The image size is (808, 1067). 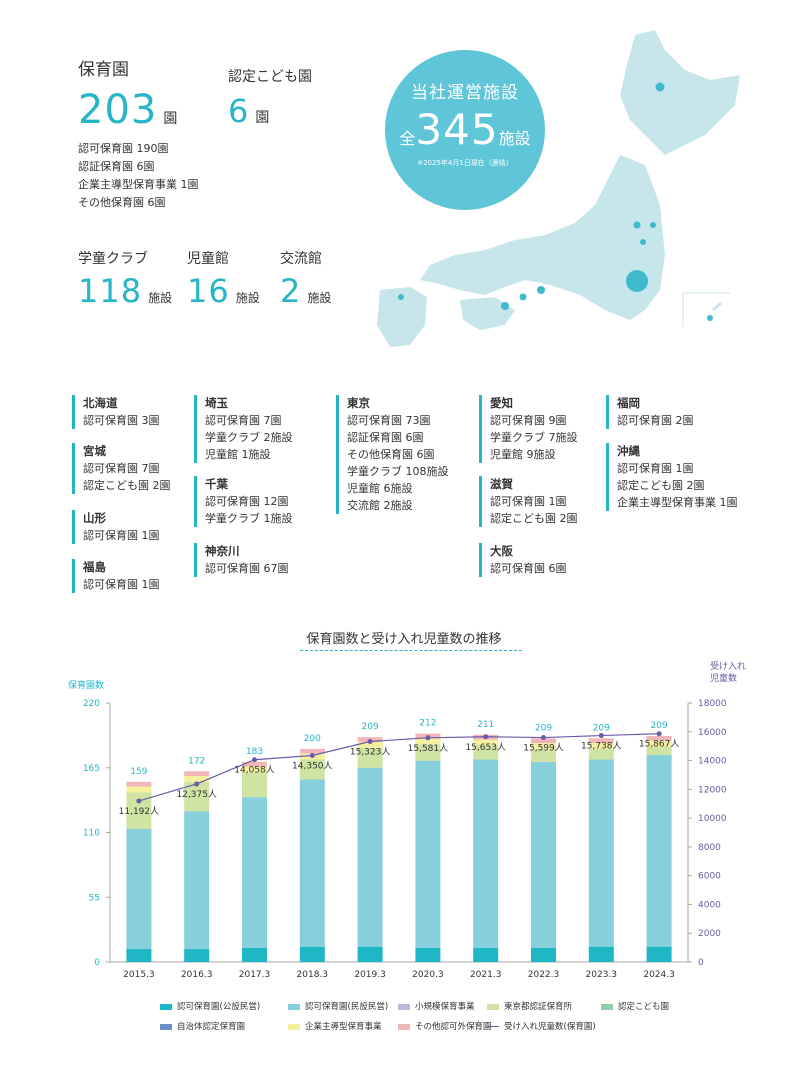 I want to click on map-dot-okinawa, so click(x=710, y=318).